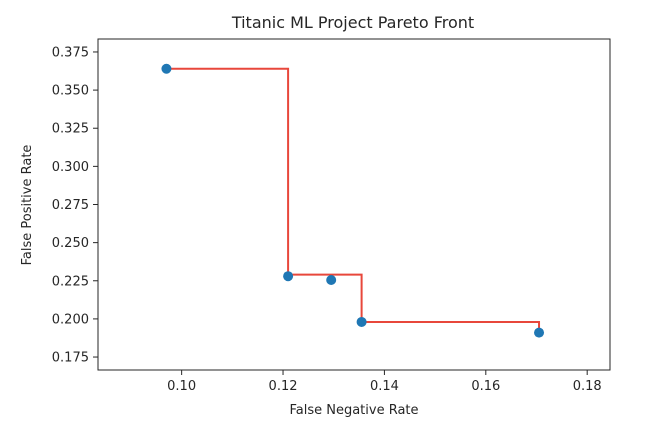 The image size is (654, 438). I want to click on y-tick-label: 0.175, so click(70, 358).